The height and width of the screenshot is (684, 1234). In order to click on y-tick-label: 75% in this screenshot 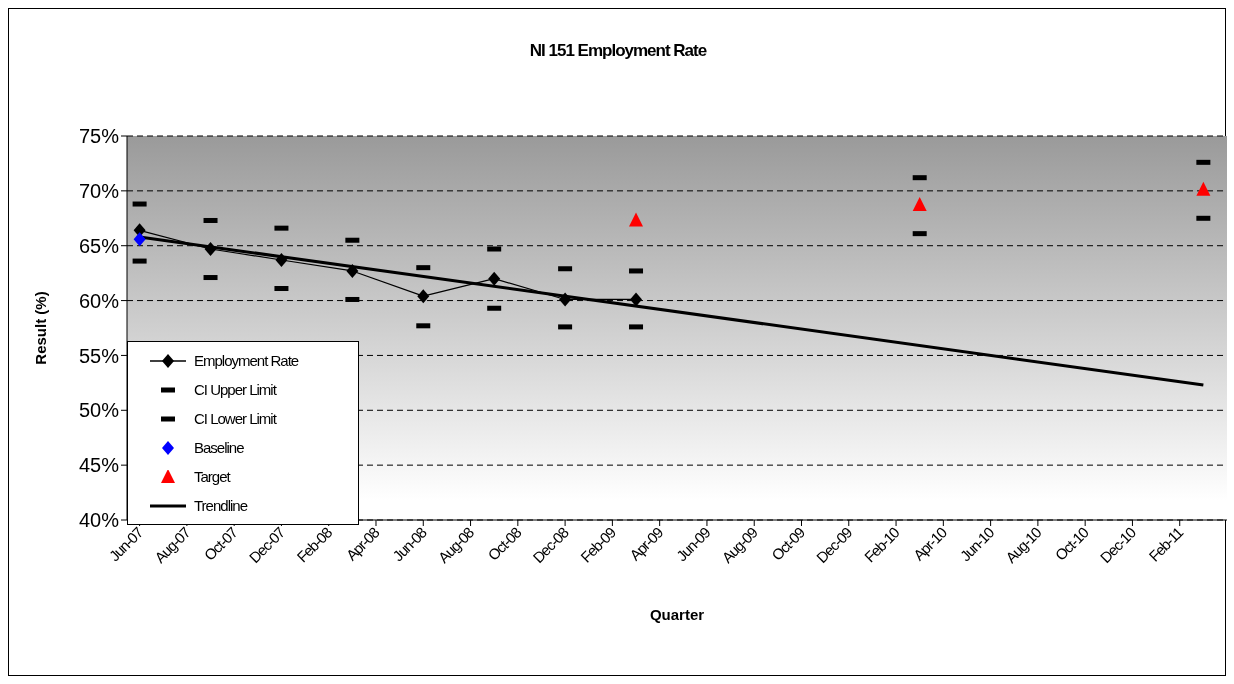, I will do `click(99, 136)`.